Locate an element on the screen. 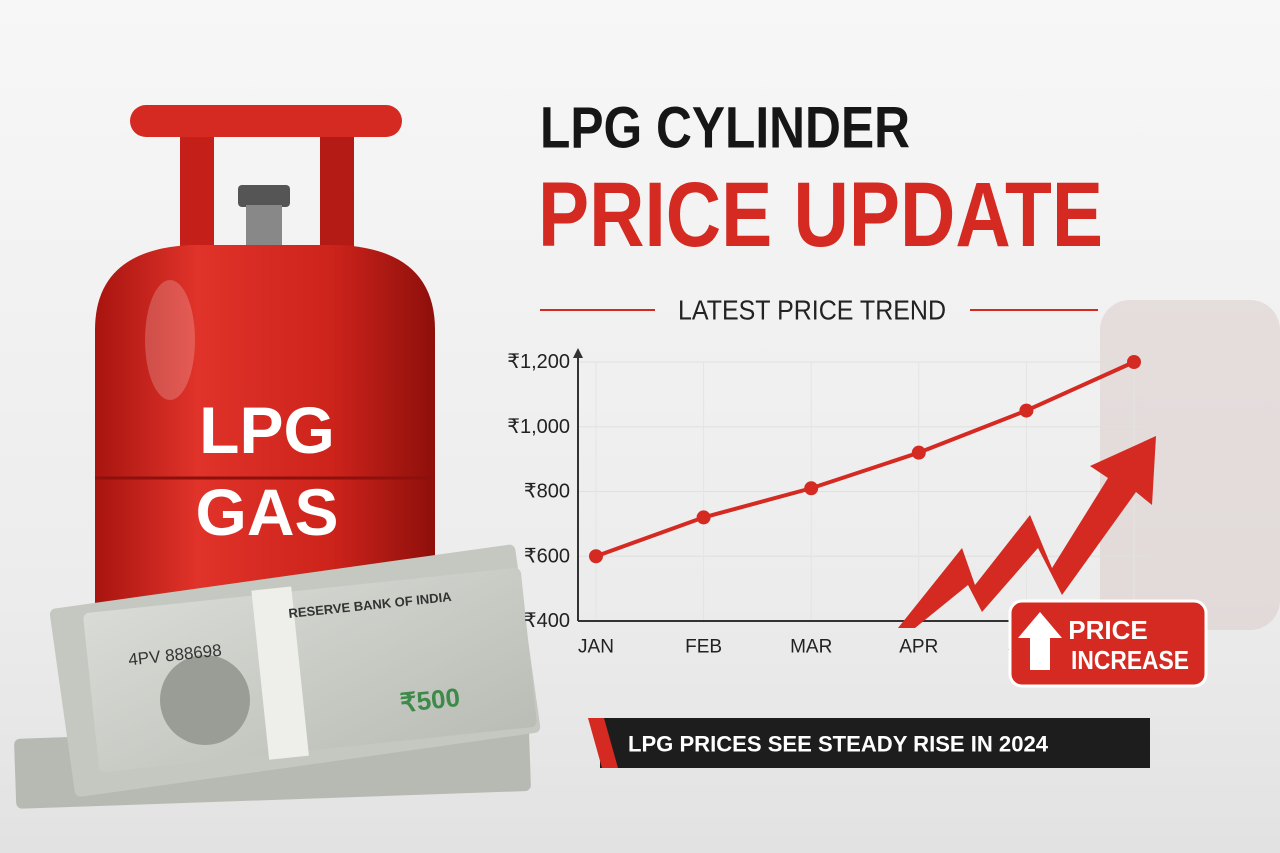 The width and height of the screenshot is (1280, 853). handle is located at coordinates (266, 121).